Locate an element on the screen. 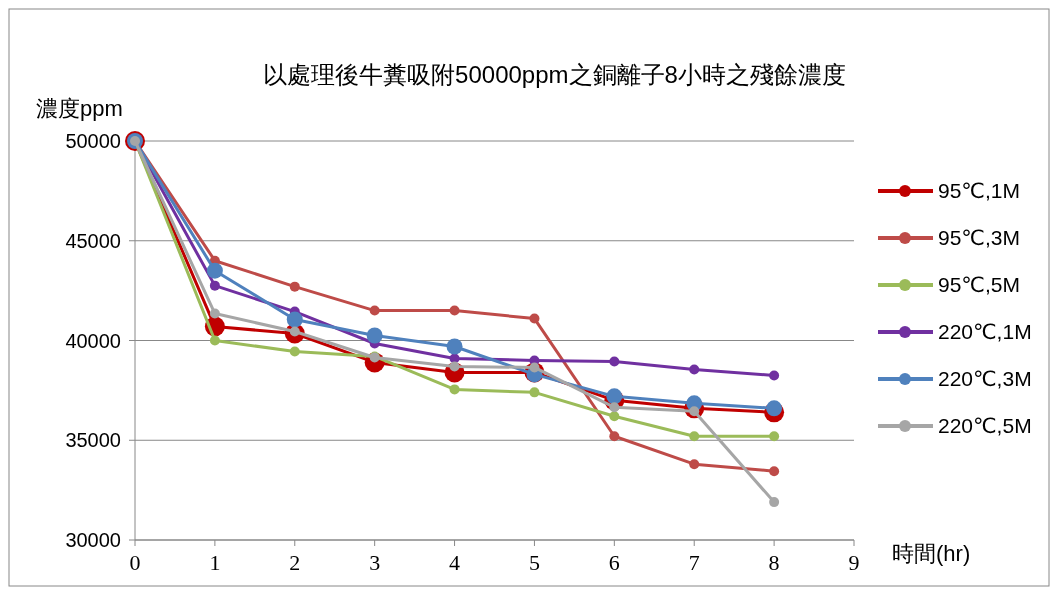 The width and height of the screenshot is (1058, 595). x-tick-label: 7 is located at coordinates (694, 562).